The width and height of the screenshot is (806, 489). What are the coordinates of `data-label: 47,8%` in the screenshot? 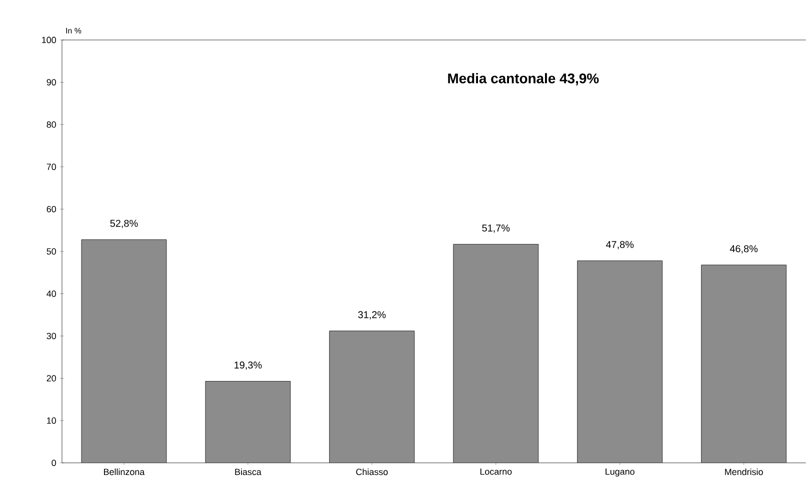 It's located at (620, 245).